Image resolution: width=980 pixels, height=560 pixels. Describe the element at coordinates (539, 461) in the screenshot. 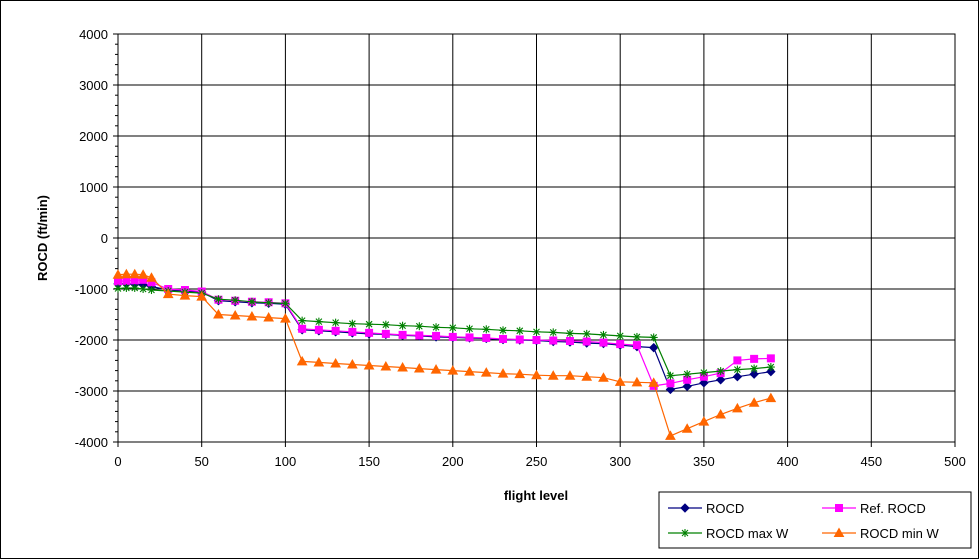

I see `x-axis-tick-labels: 0 50 100 150 200 250 300 350 400 450 500` at that location.